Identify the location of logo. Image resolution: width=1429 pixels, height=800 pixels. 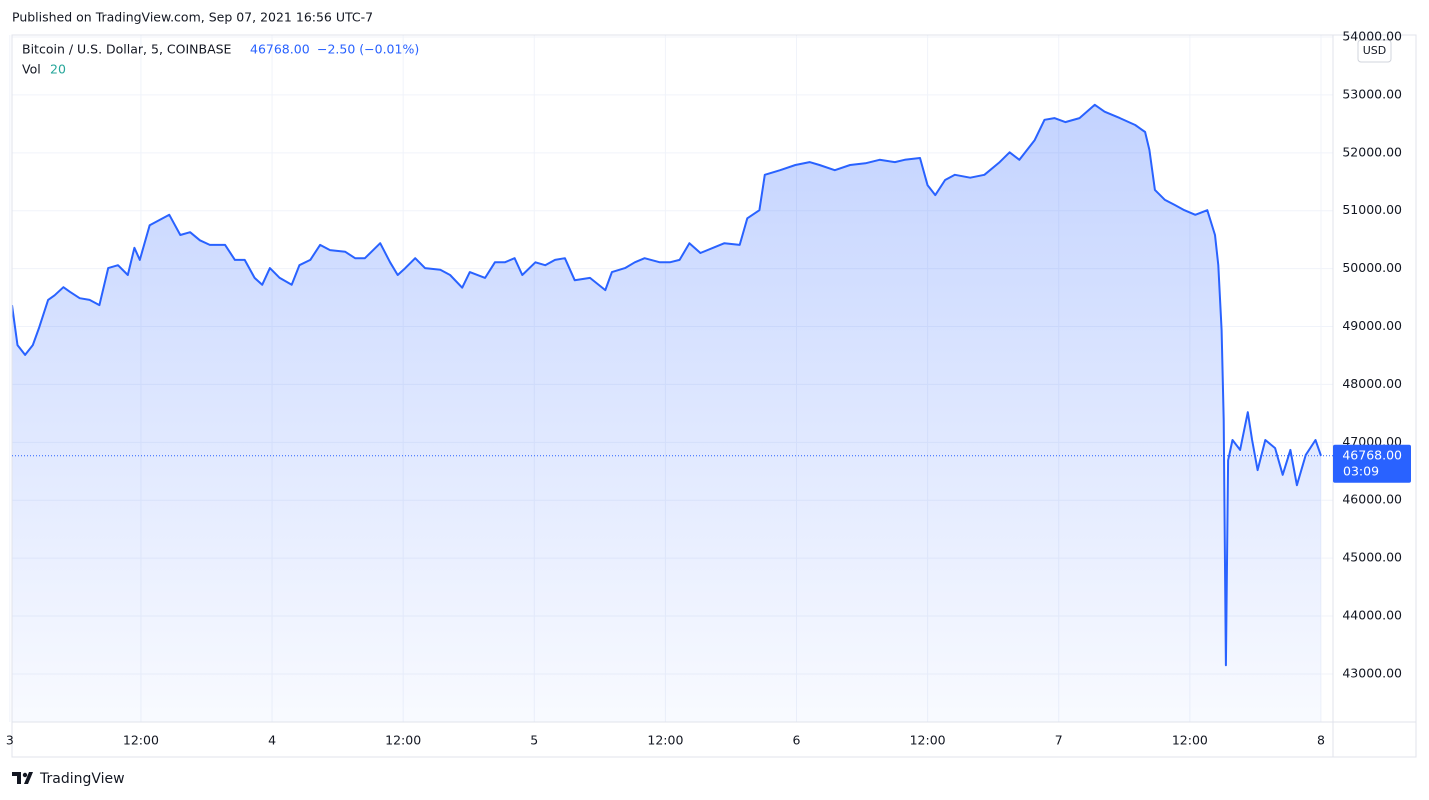
(22, 778).